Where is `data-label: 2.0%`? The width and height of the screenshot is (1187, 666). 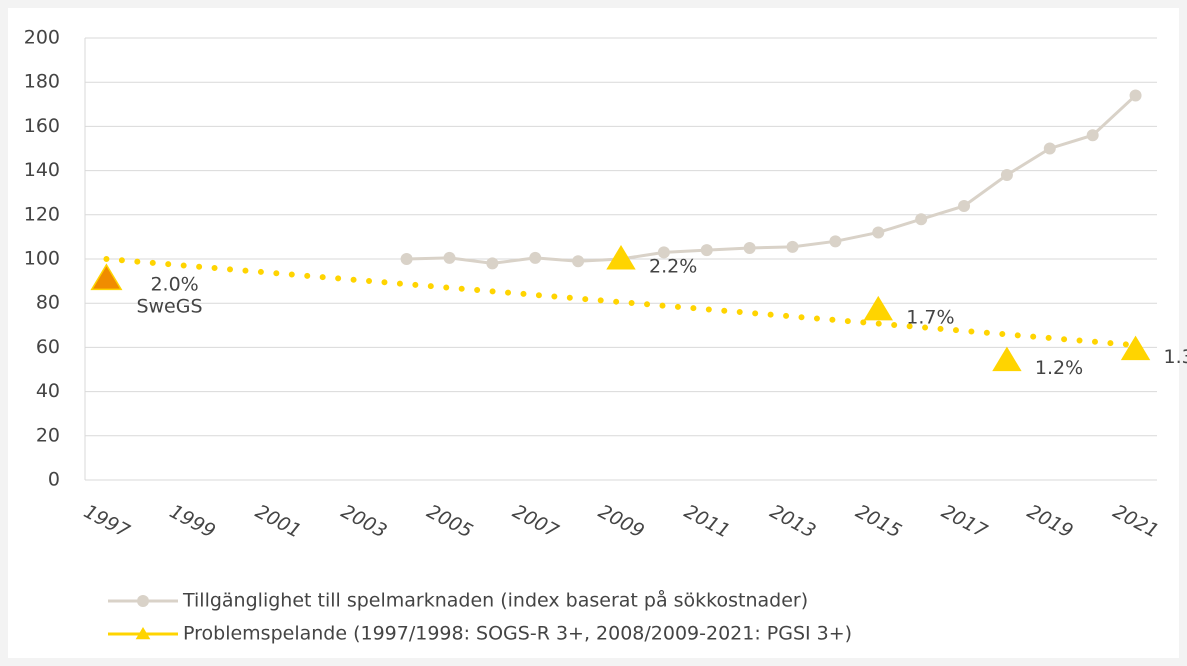 data-label: 2.0% is located at coordinates (174, 284).